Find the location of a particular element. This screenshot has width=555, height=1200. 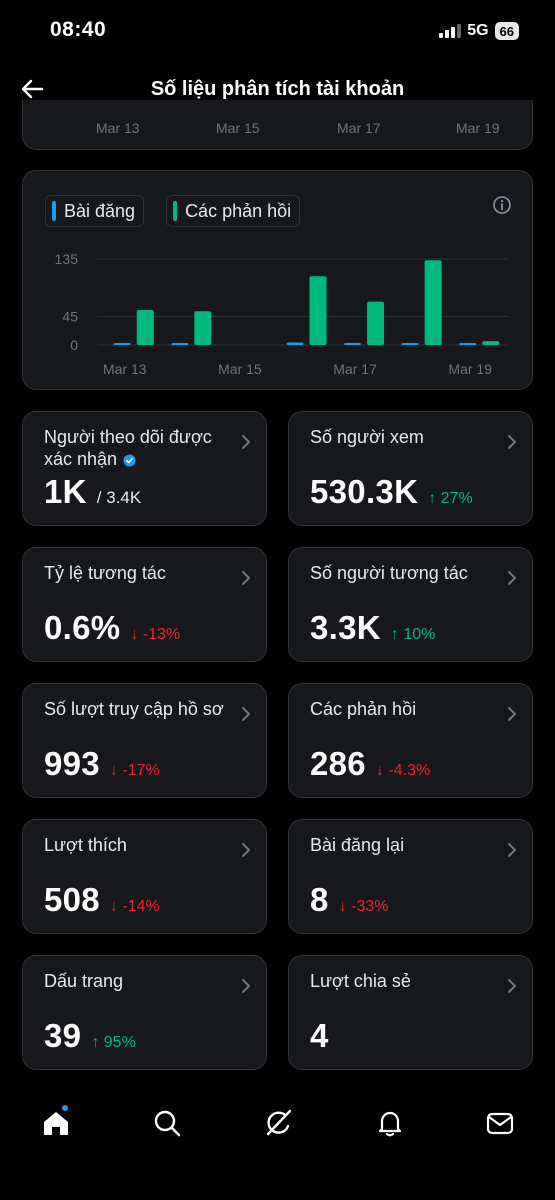

legend-item-posts: Bài đăng is located at coordinates (95, 211).